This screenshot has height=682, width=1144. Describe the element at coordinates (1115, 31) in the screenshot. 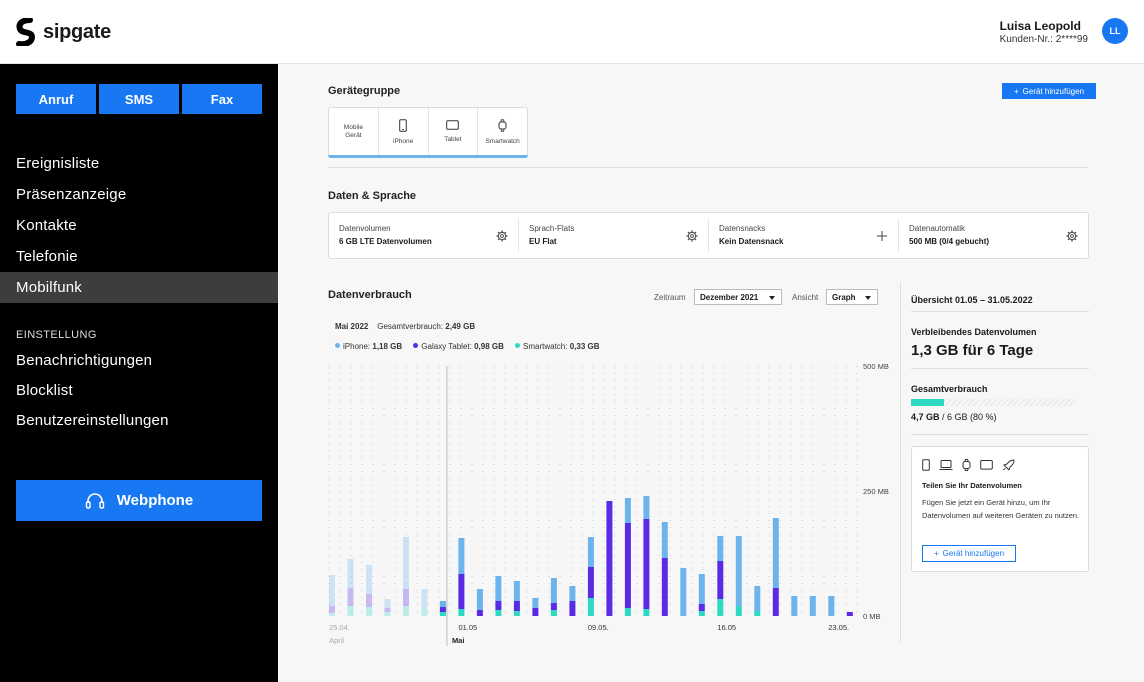

I see `avatar: LL` at that location.